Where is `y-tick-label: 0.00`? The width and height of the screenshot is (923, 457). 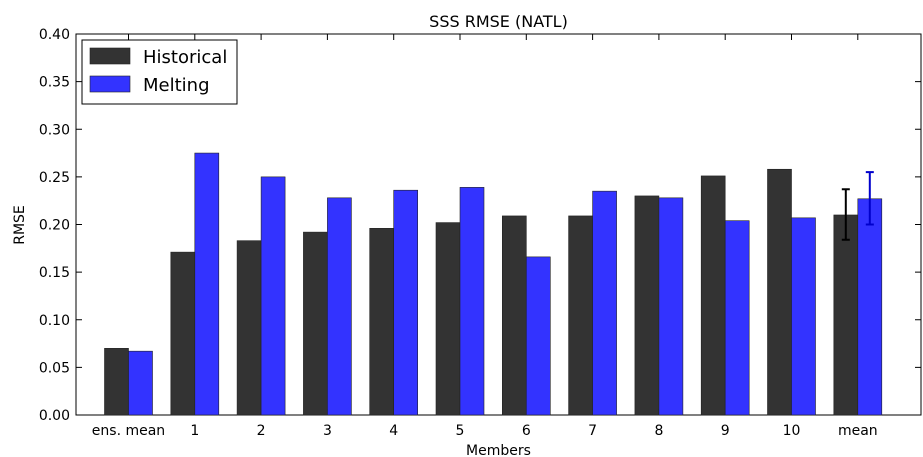
y-tick-label: 0.00 is located at coordinates (54, 416).